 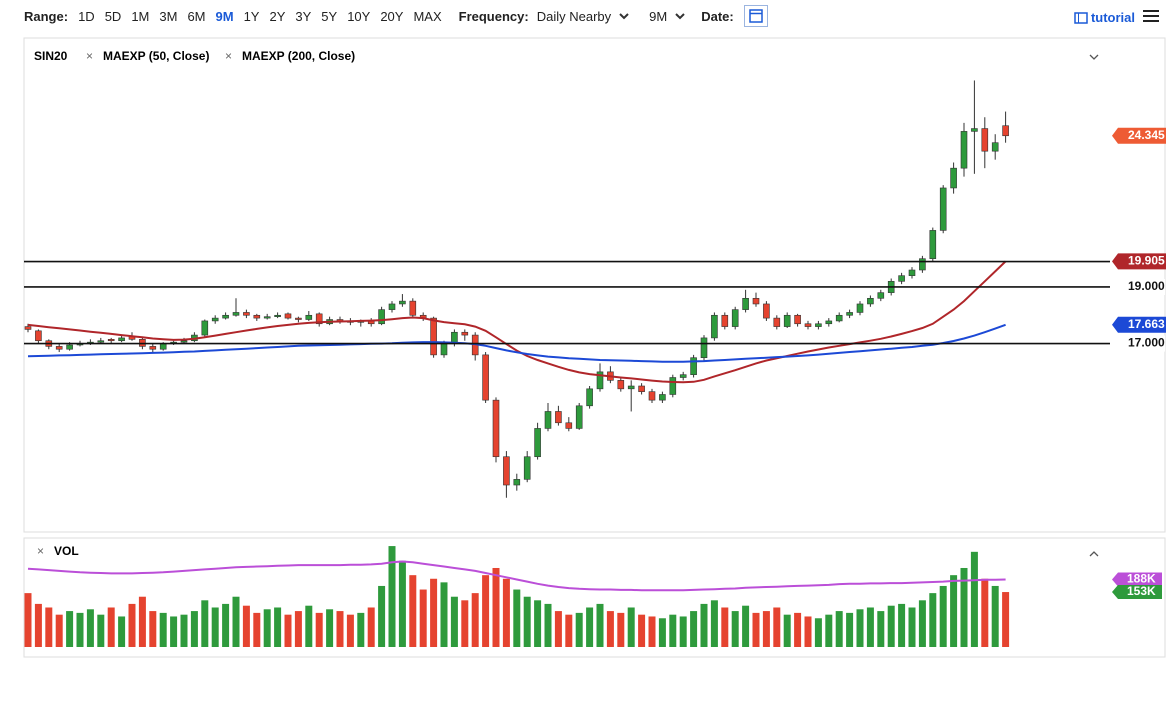 I want to click on range-button: 9M, so click(x=224, y=16).